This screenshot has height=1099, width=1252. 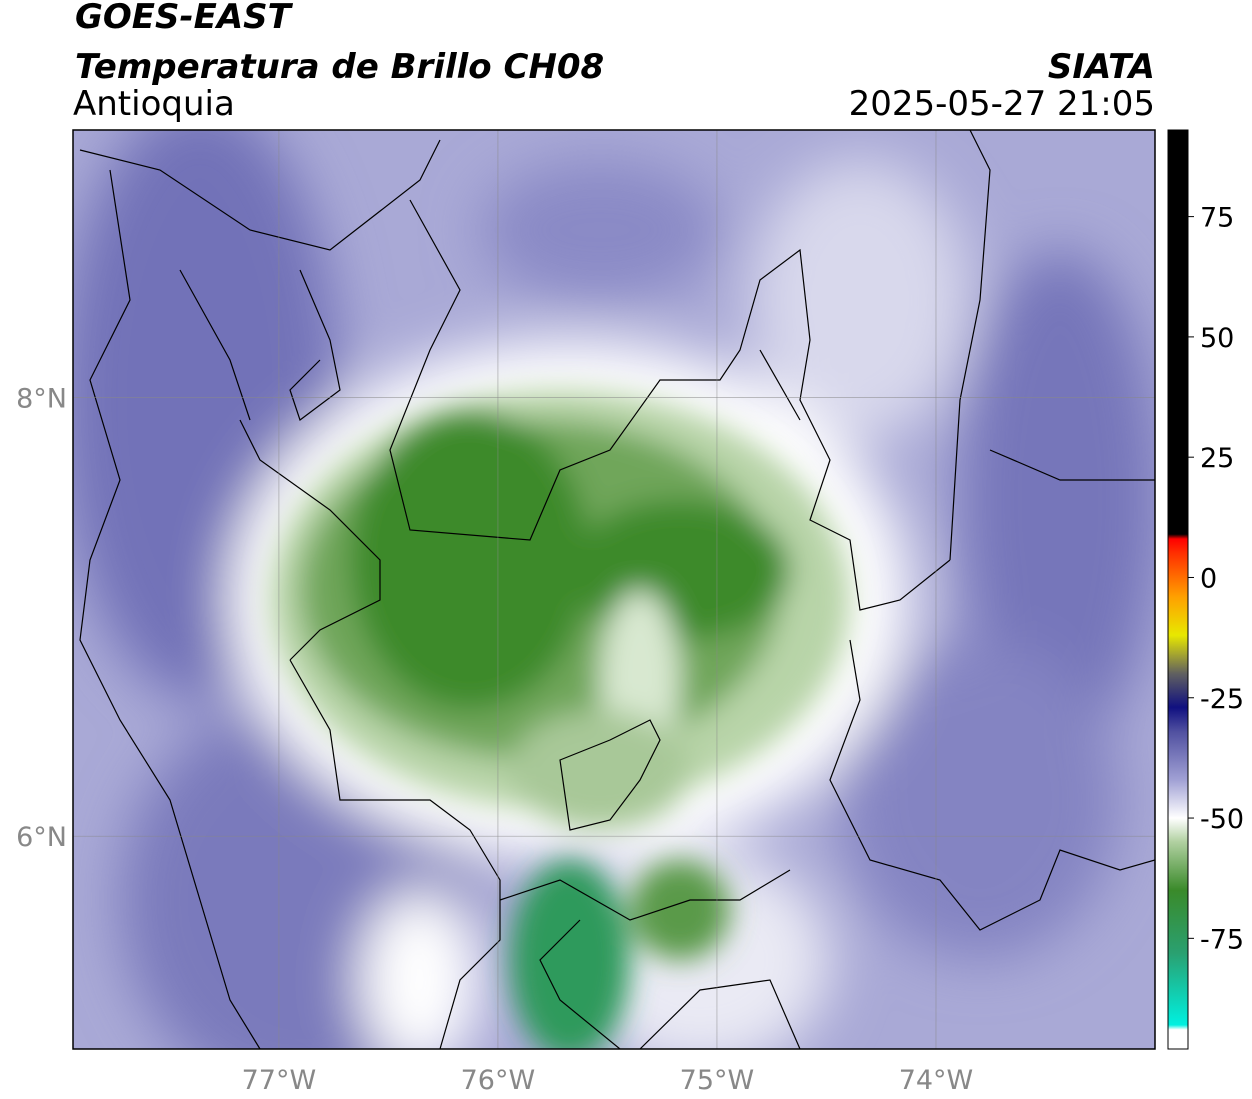 What do you see at coordinates (1222, 939) in the screenshot?
I see `colorbar-tick-label: -75` at bounding box center [1222, 939].